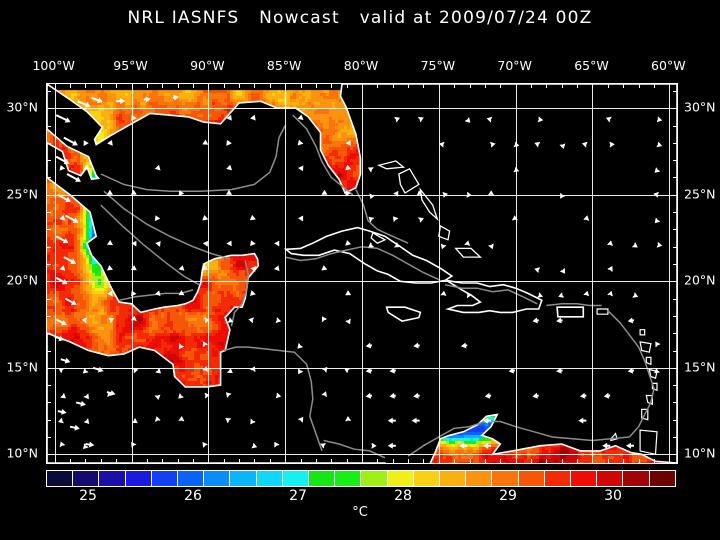 Image resolution: width=720 pixels, height=540 pixels. Describe the element at coordinates (22, 193) in the screenshot. I see `lat-tick-label: 25°N` at that location.